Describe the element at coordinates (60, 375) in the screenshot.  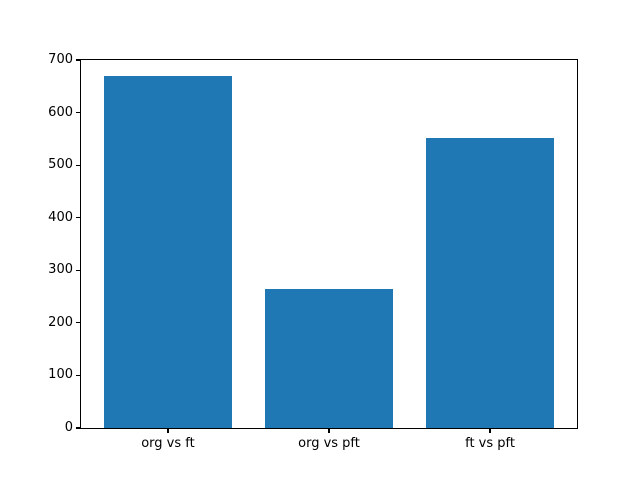
I see `y-tick-label: 100` at that location.